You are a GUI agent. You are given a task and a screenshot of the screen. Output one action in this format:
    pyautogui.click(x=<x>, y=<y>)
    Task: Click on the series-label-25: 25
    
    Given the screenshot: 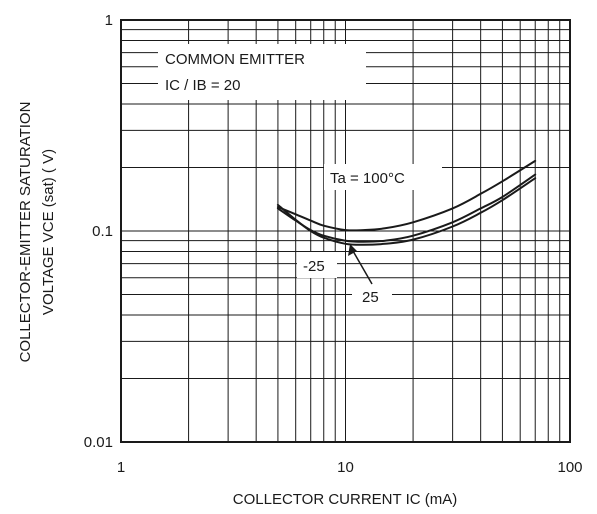 What is the action you would take?
    pyautogui.click(x=370, y=297)
    